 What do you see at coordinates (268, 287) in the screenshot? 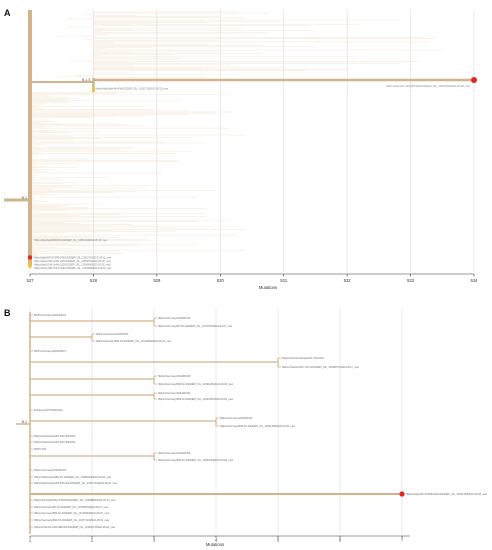
I see `panel-a-x-axis-title: Mutations` at bounding box center [268, 287].